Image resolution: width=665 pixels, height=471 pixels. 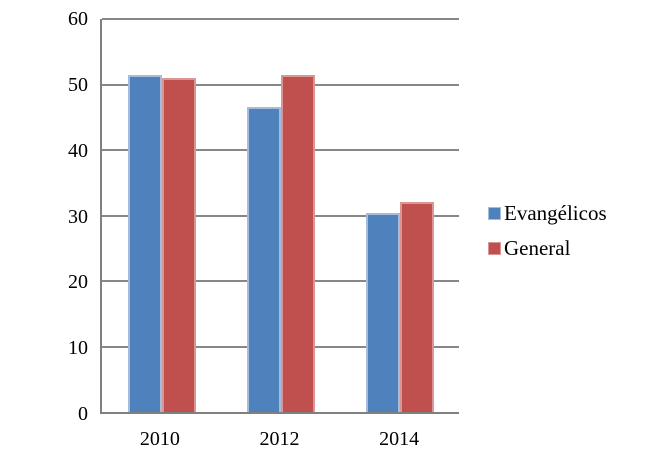 What do you see at coordinates (78, 282) in the screenshot?
I see `y-tick-label-20: 20` at bounding box center [78, 282].